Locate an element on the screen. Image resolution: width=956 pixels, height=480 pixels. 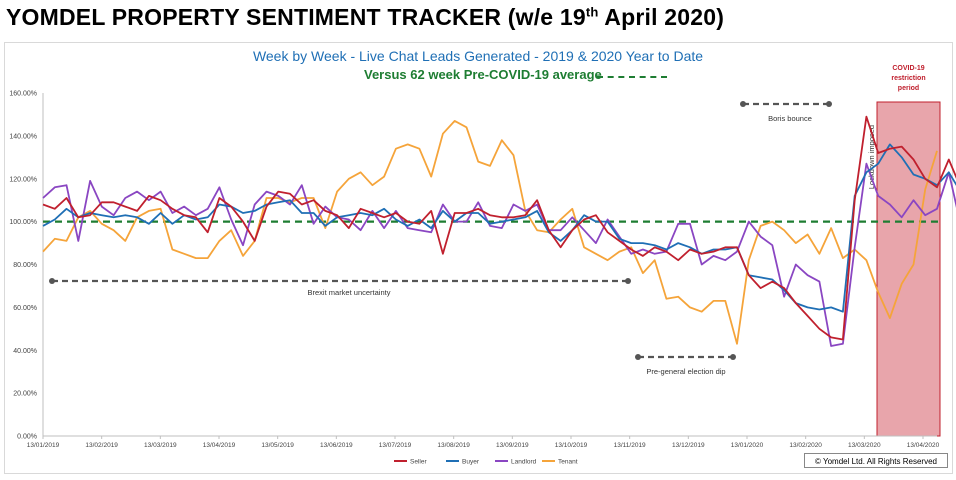
y-tick-label: 20.00% is located at coordinates (25, 394).